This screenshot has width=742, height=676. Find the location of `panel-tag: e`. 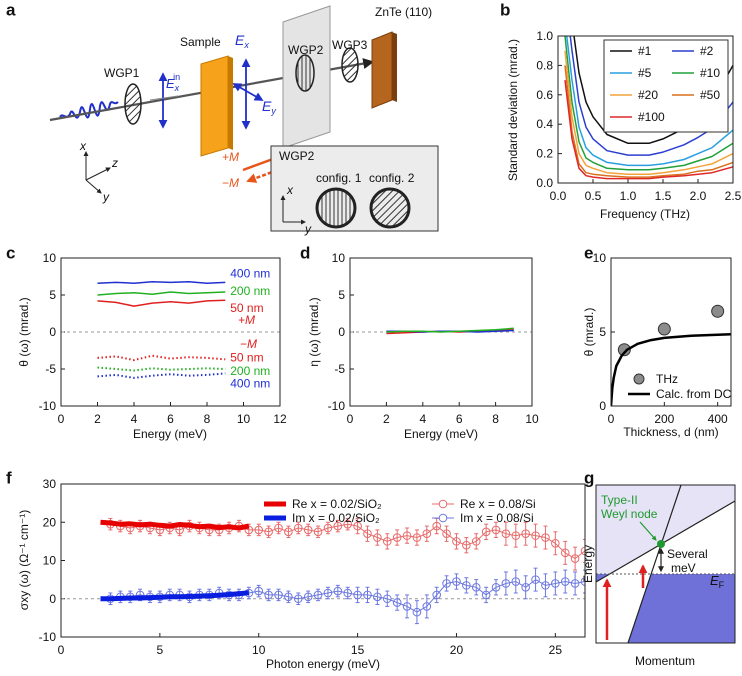

panel-tag: e is located at coordinates (588, 253).